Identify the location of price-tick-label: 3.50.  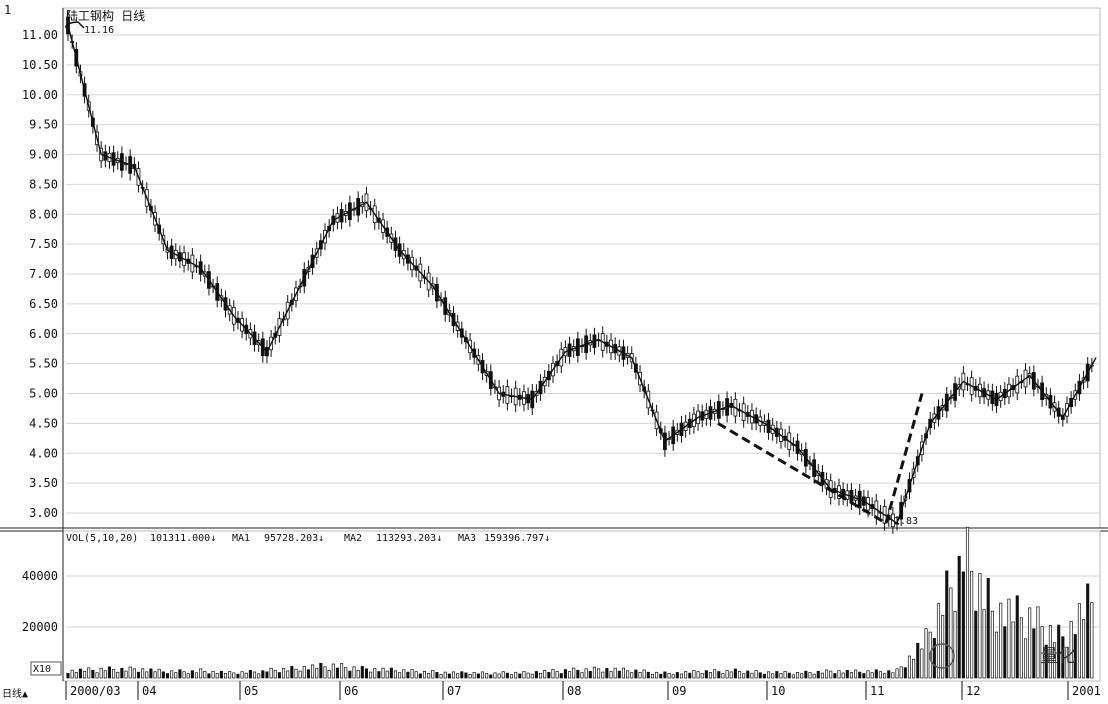
(43, 483).